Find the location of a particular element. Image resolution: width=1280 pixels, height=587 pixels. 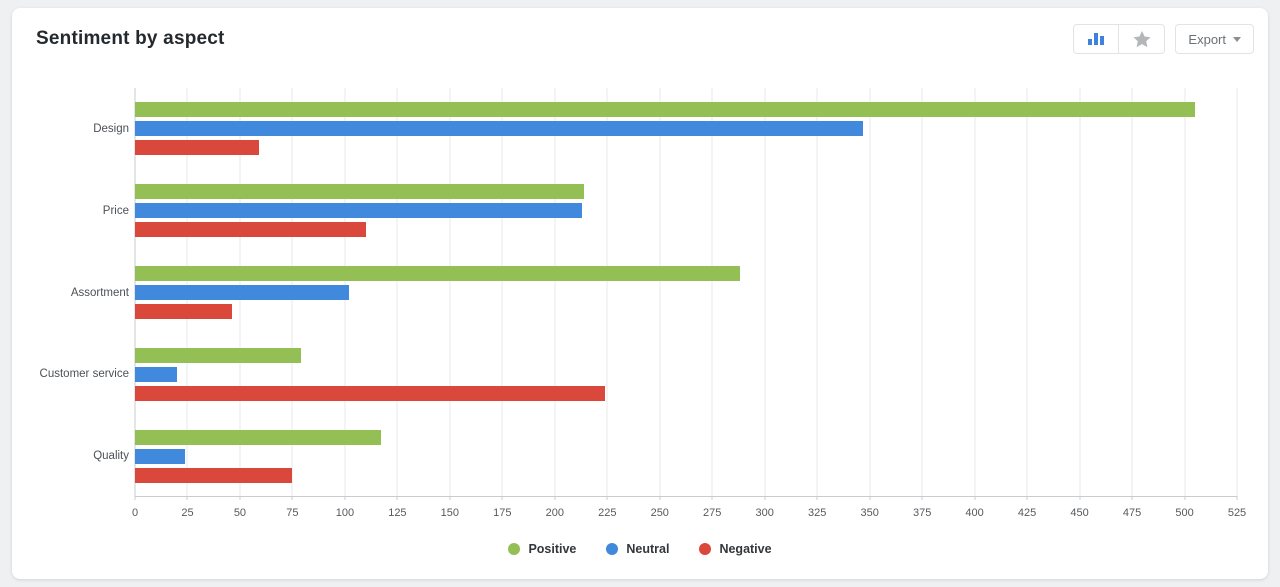

legend: Positive Neutral Negative is located at coordinates (640, 549).